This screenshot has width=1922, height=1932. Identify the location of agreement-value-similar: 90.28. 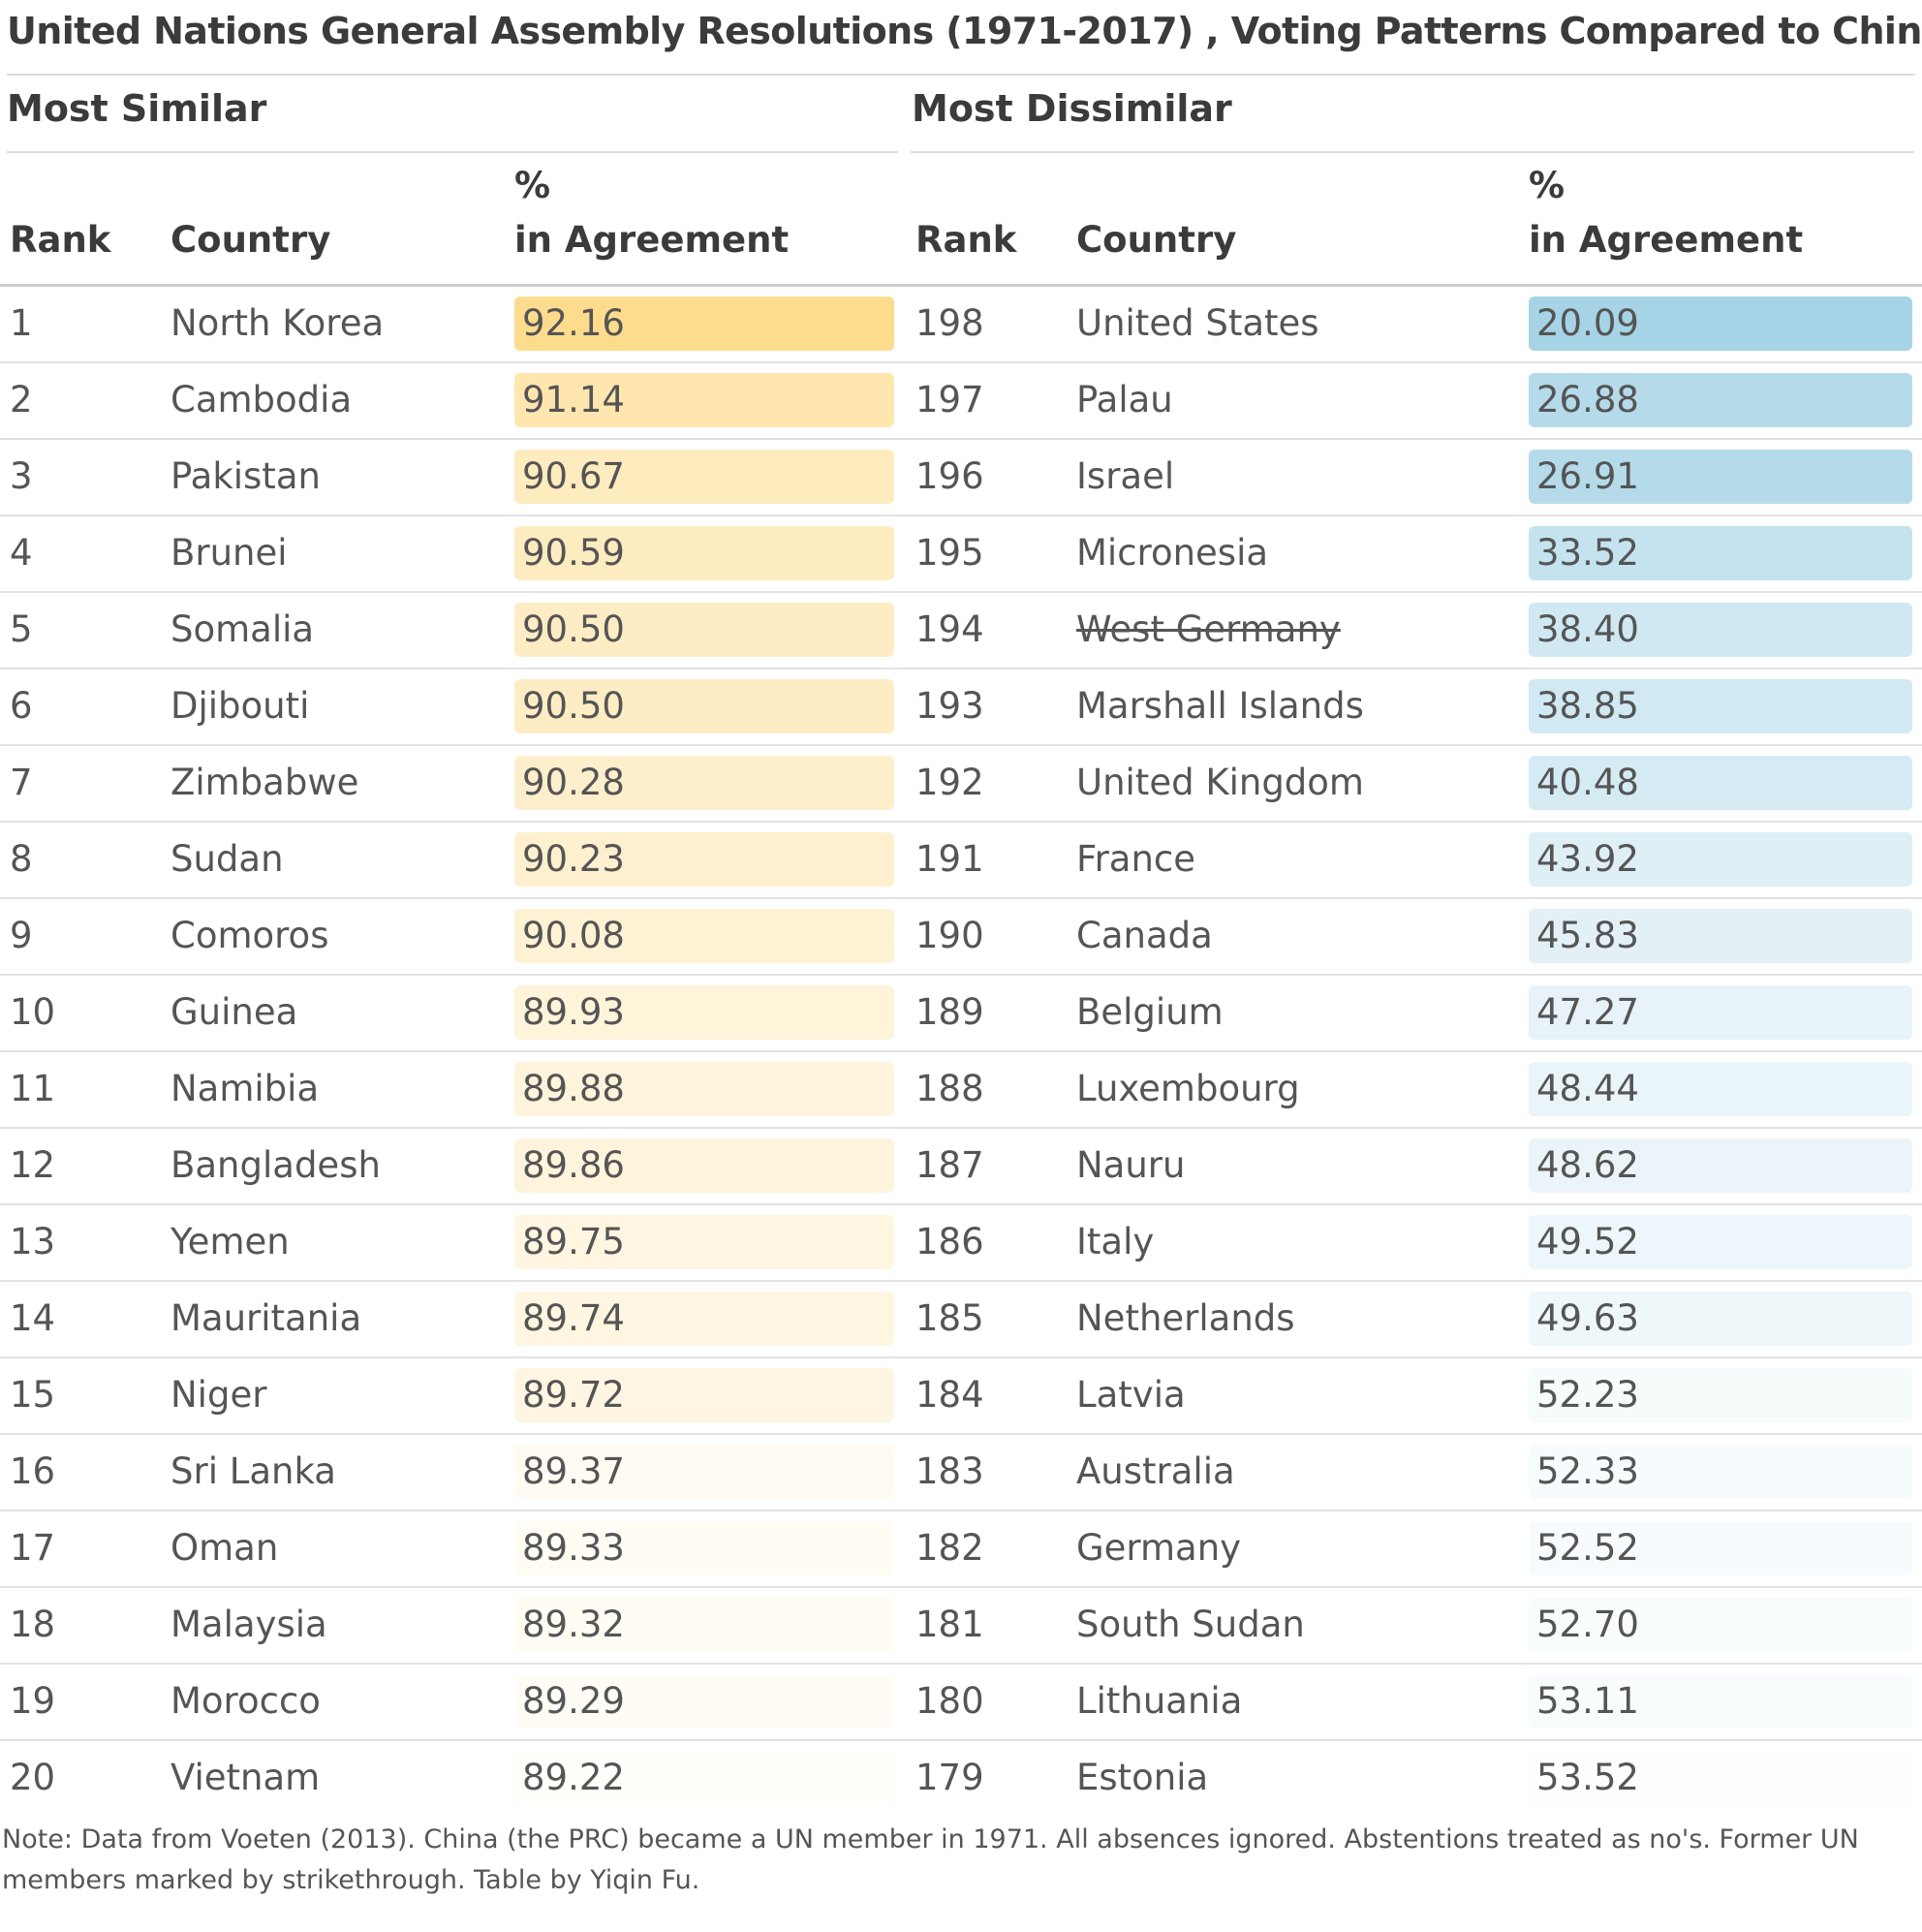
(573, 782).